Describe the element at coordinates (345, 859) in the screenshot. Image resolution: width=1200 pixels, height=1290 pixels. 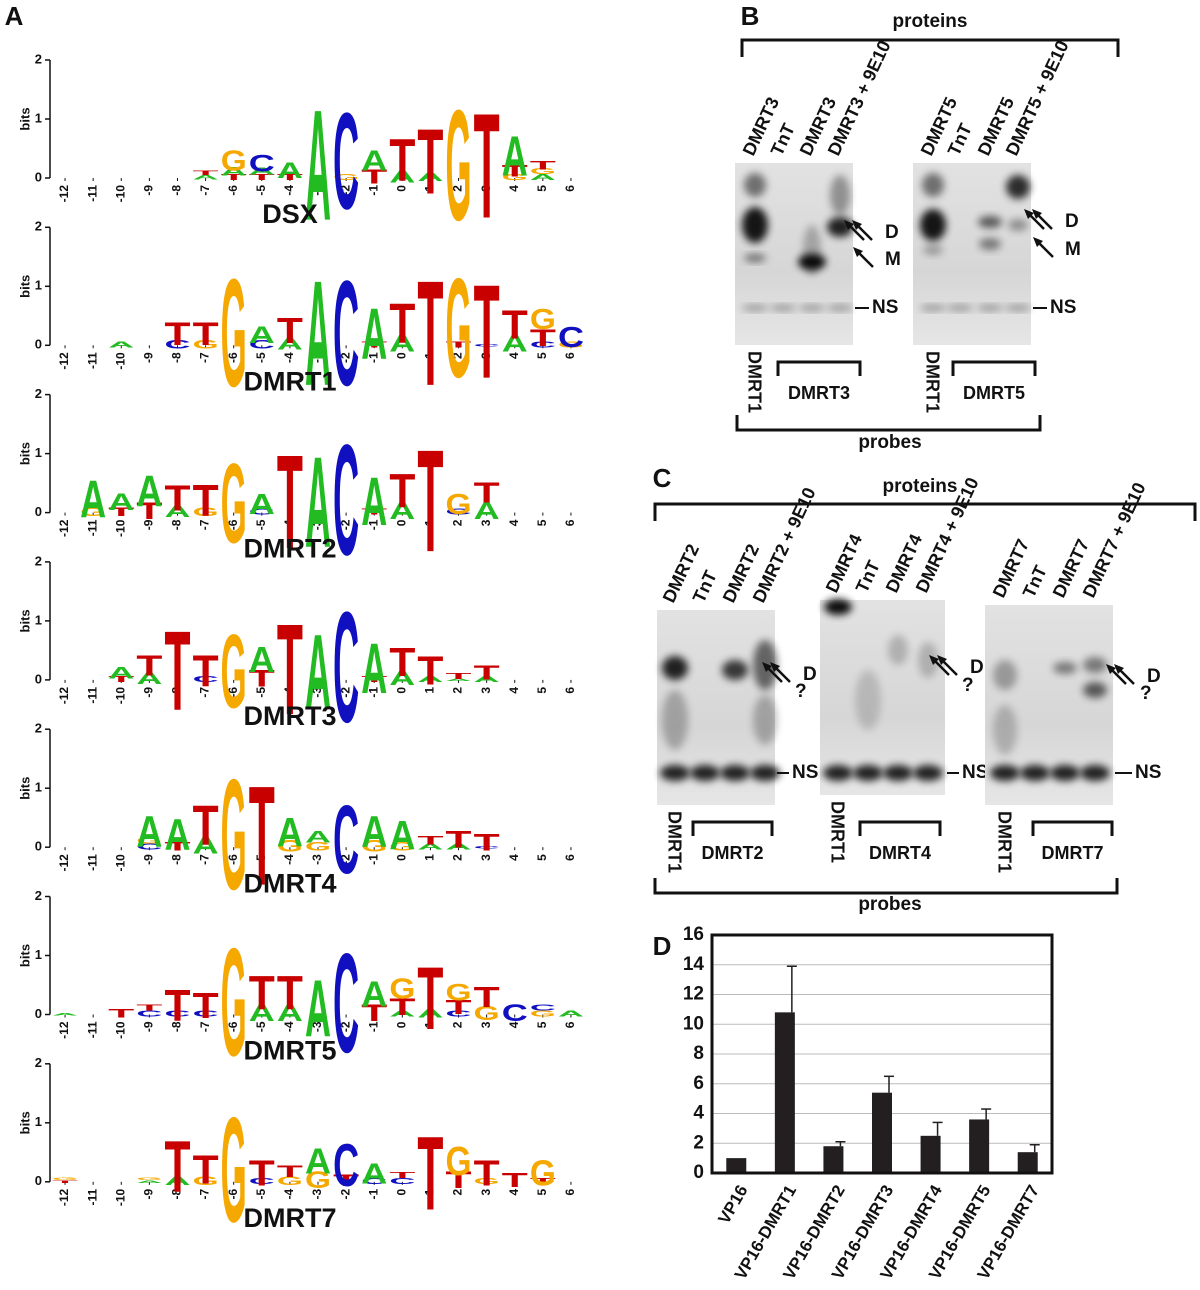
I see `x-tick-label: -2` at that location.